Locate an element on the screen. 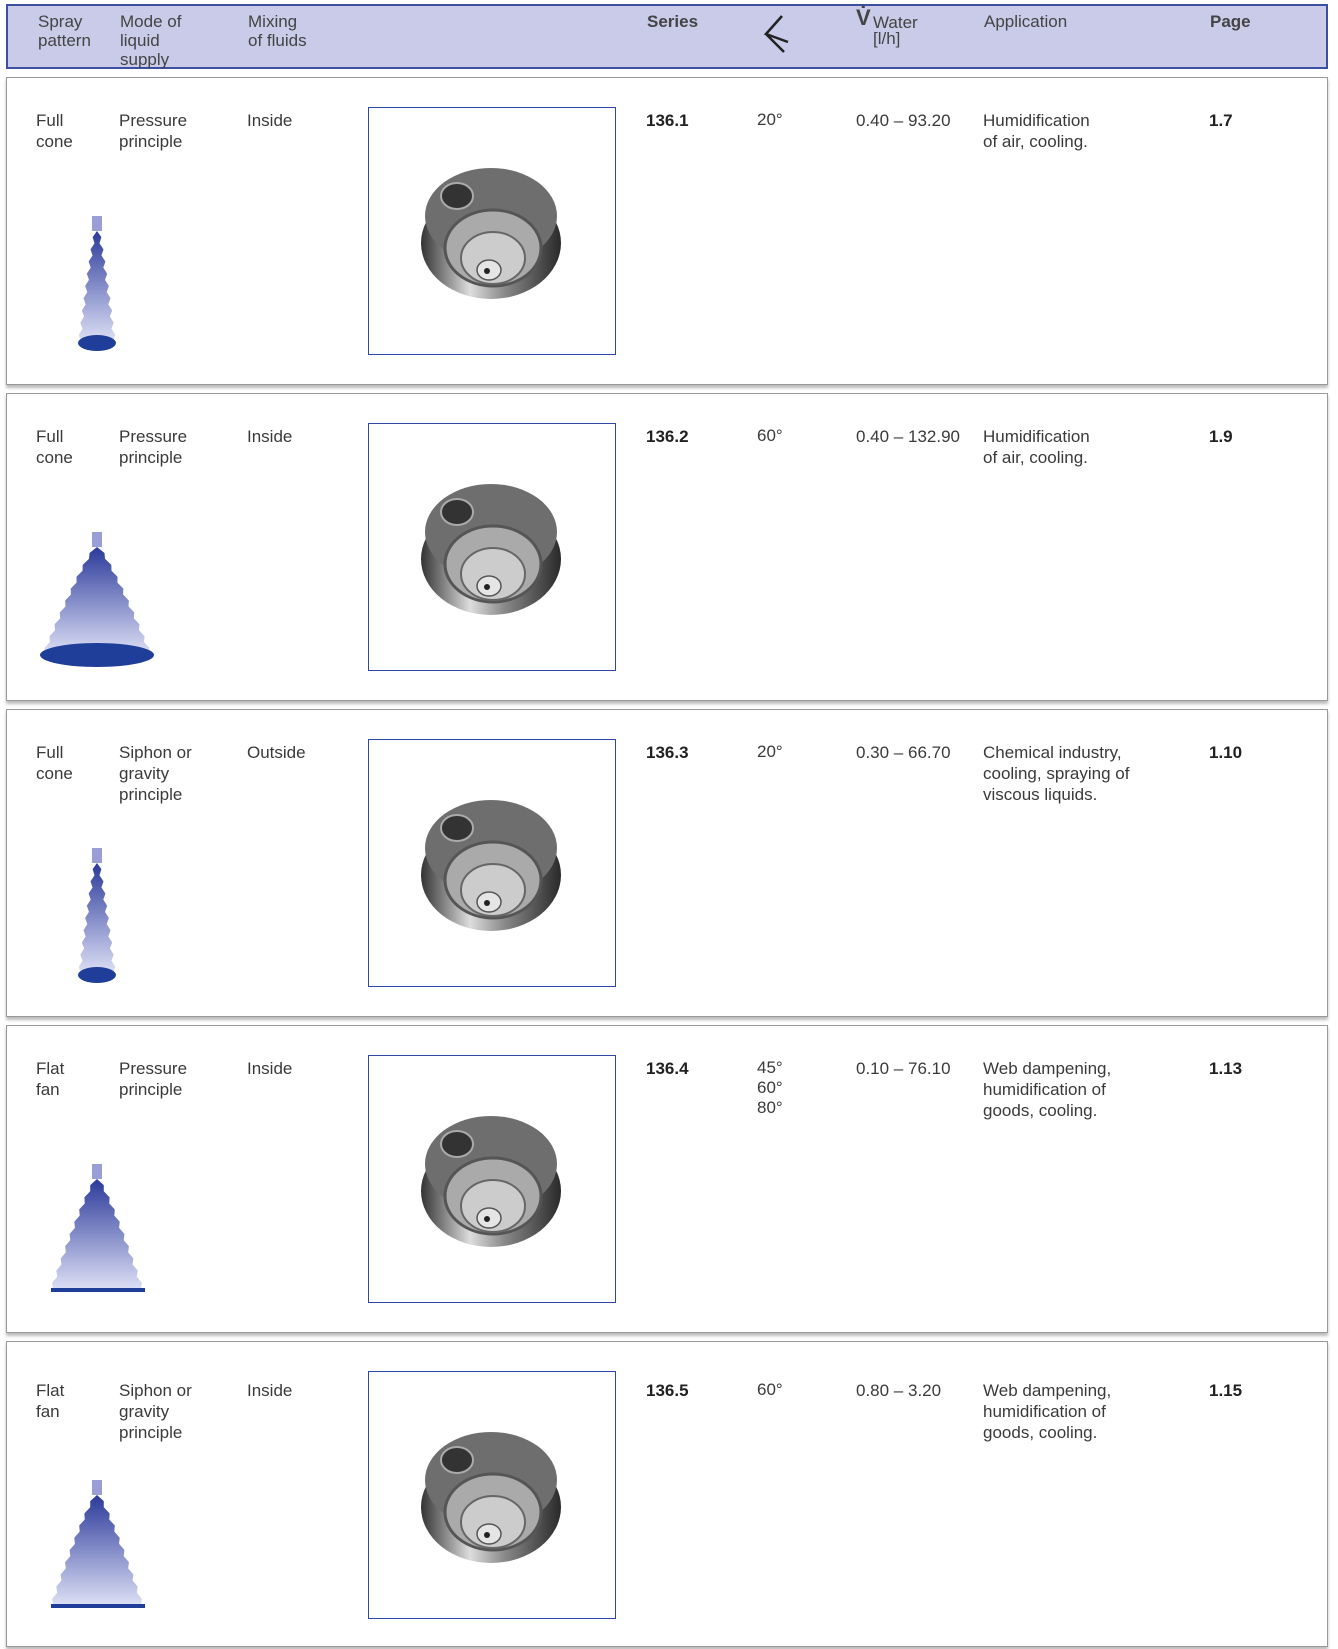 This screenshot has width=1338, height=1649. header-cell: Series is located at coordinates (673, 21).